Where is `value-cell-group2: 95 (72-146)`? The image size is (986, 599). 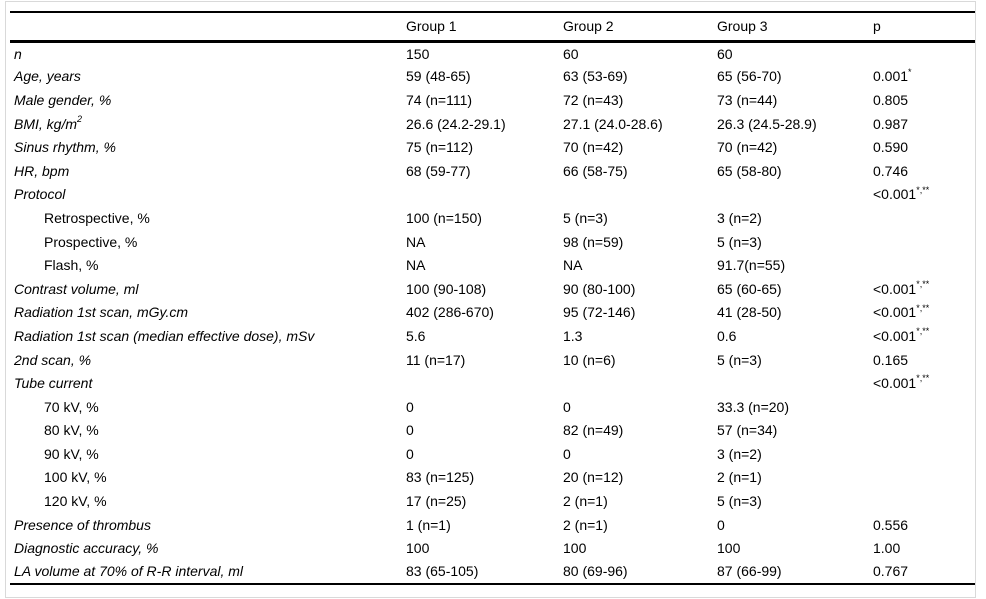
value-cell-group2: 95 (72-146) is located at coordinates (599, 312).